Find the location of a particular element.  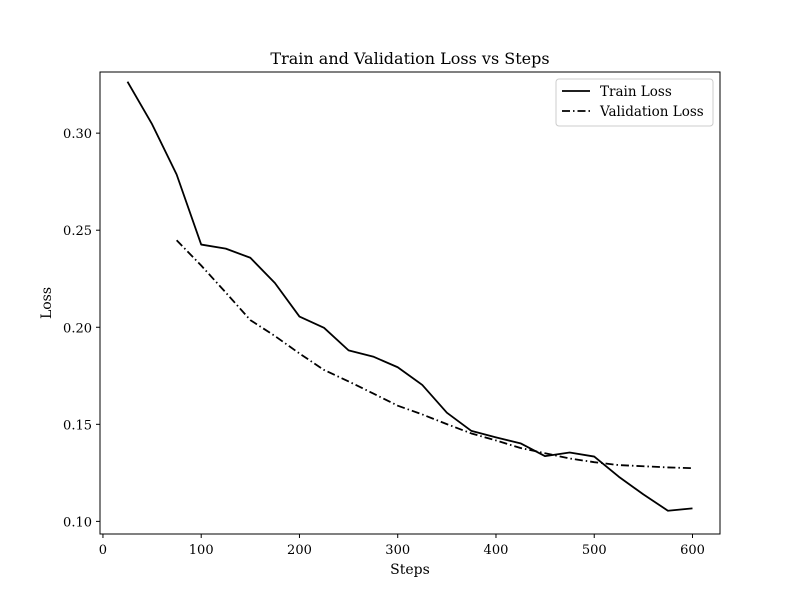

legend-label-train-loss: Train Loss is located at coordinates (636, 92).